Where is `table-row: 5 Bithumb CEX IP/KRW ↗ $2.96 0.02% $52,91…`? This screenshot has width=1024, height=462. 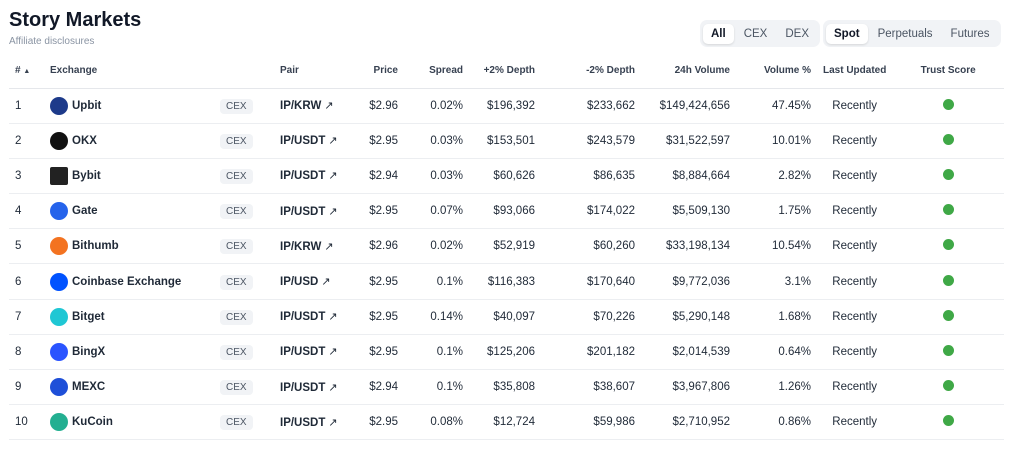 table-row: 5 Bithumb CEX IP/KRW ↗ $2.96 0.02% $52,91… is located at coordinates (506, 246).